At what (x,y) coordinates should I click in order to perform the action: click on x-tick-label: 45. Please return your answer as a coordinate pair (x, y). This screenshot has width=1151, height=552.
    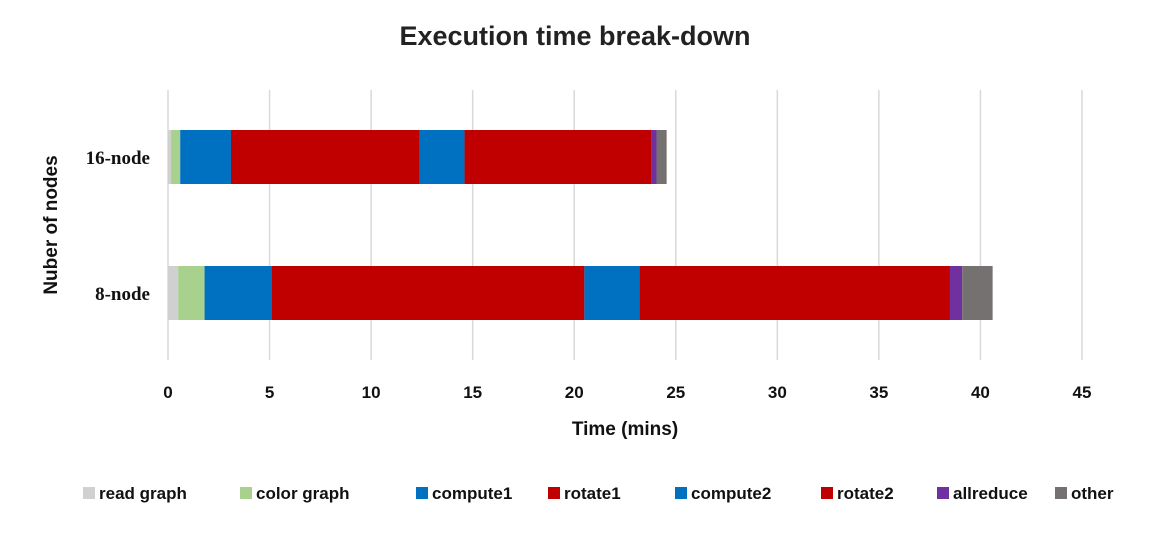
    Looking at the image, I should click on (1082, 392).